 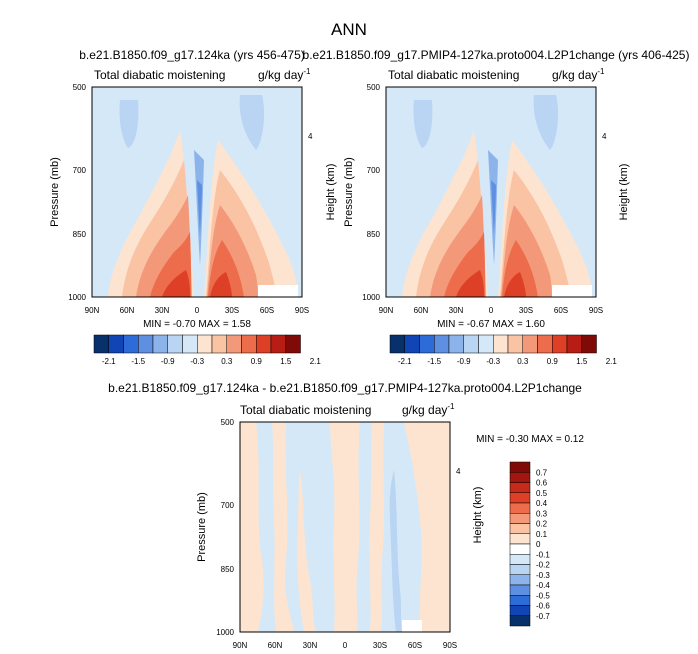 What do you see at coordinates (257, 361) in the screenshot?
I see `panel-1-colorbar-label: 0.9` at bounding box center [257, 361].